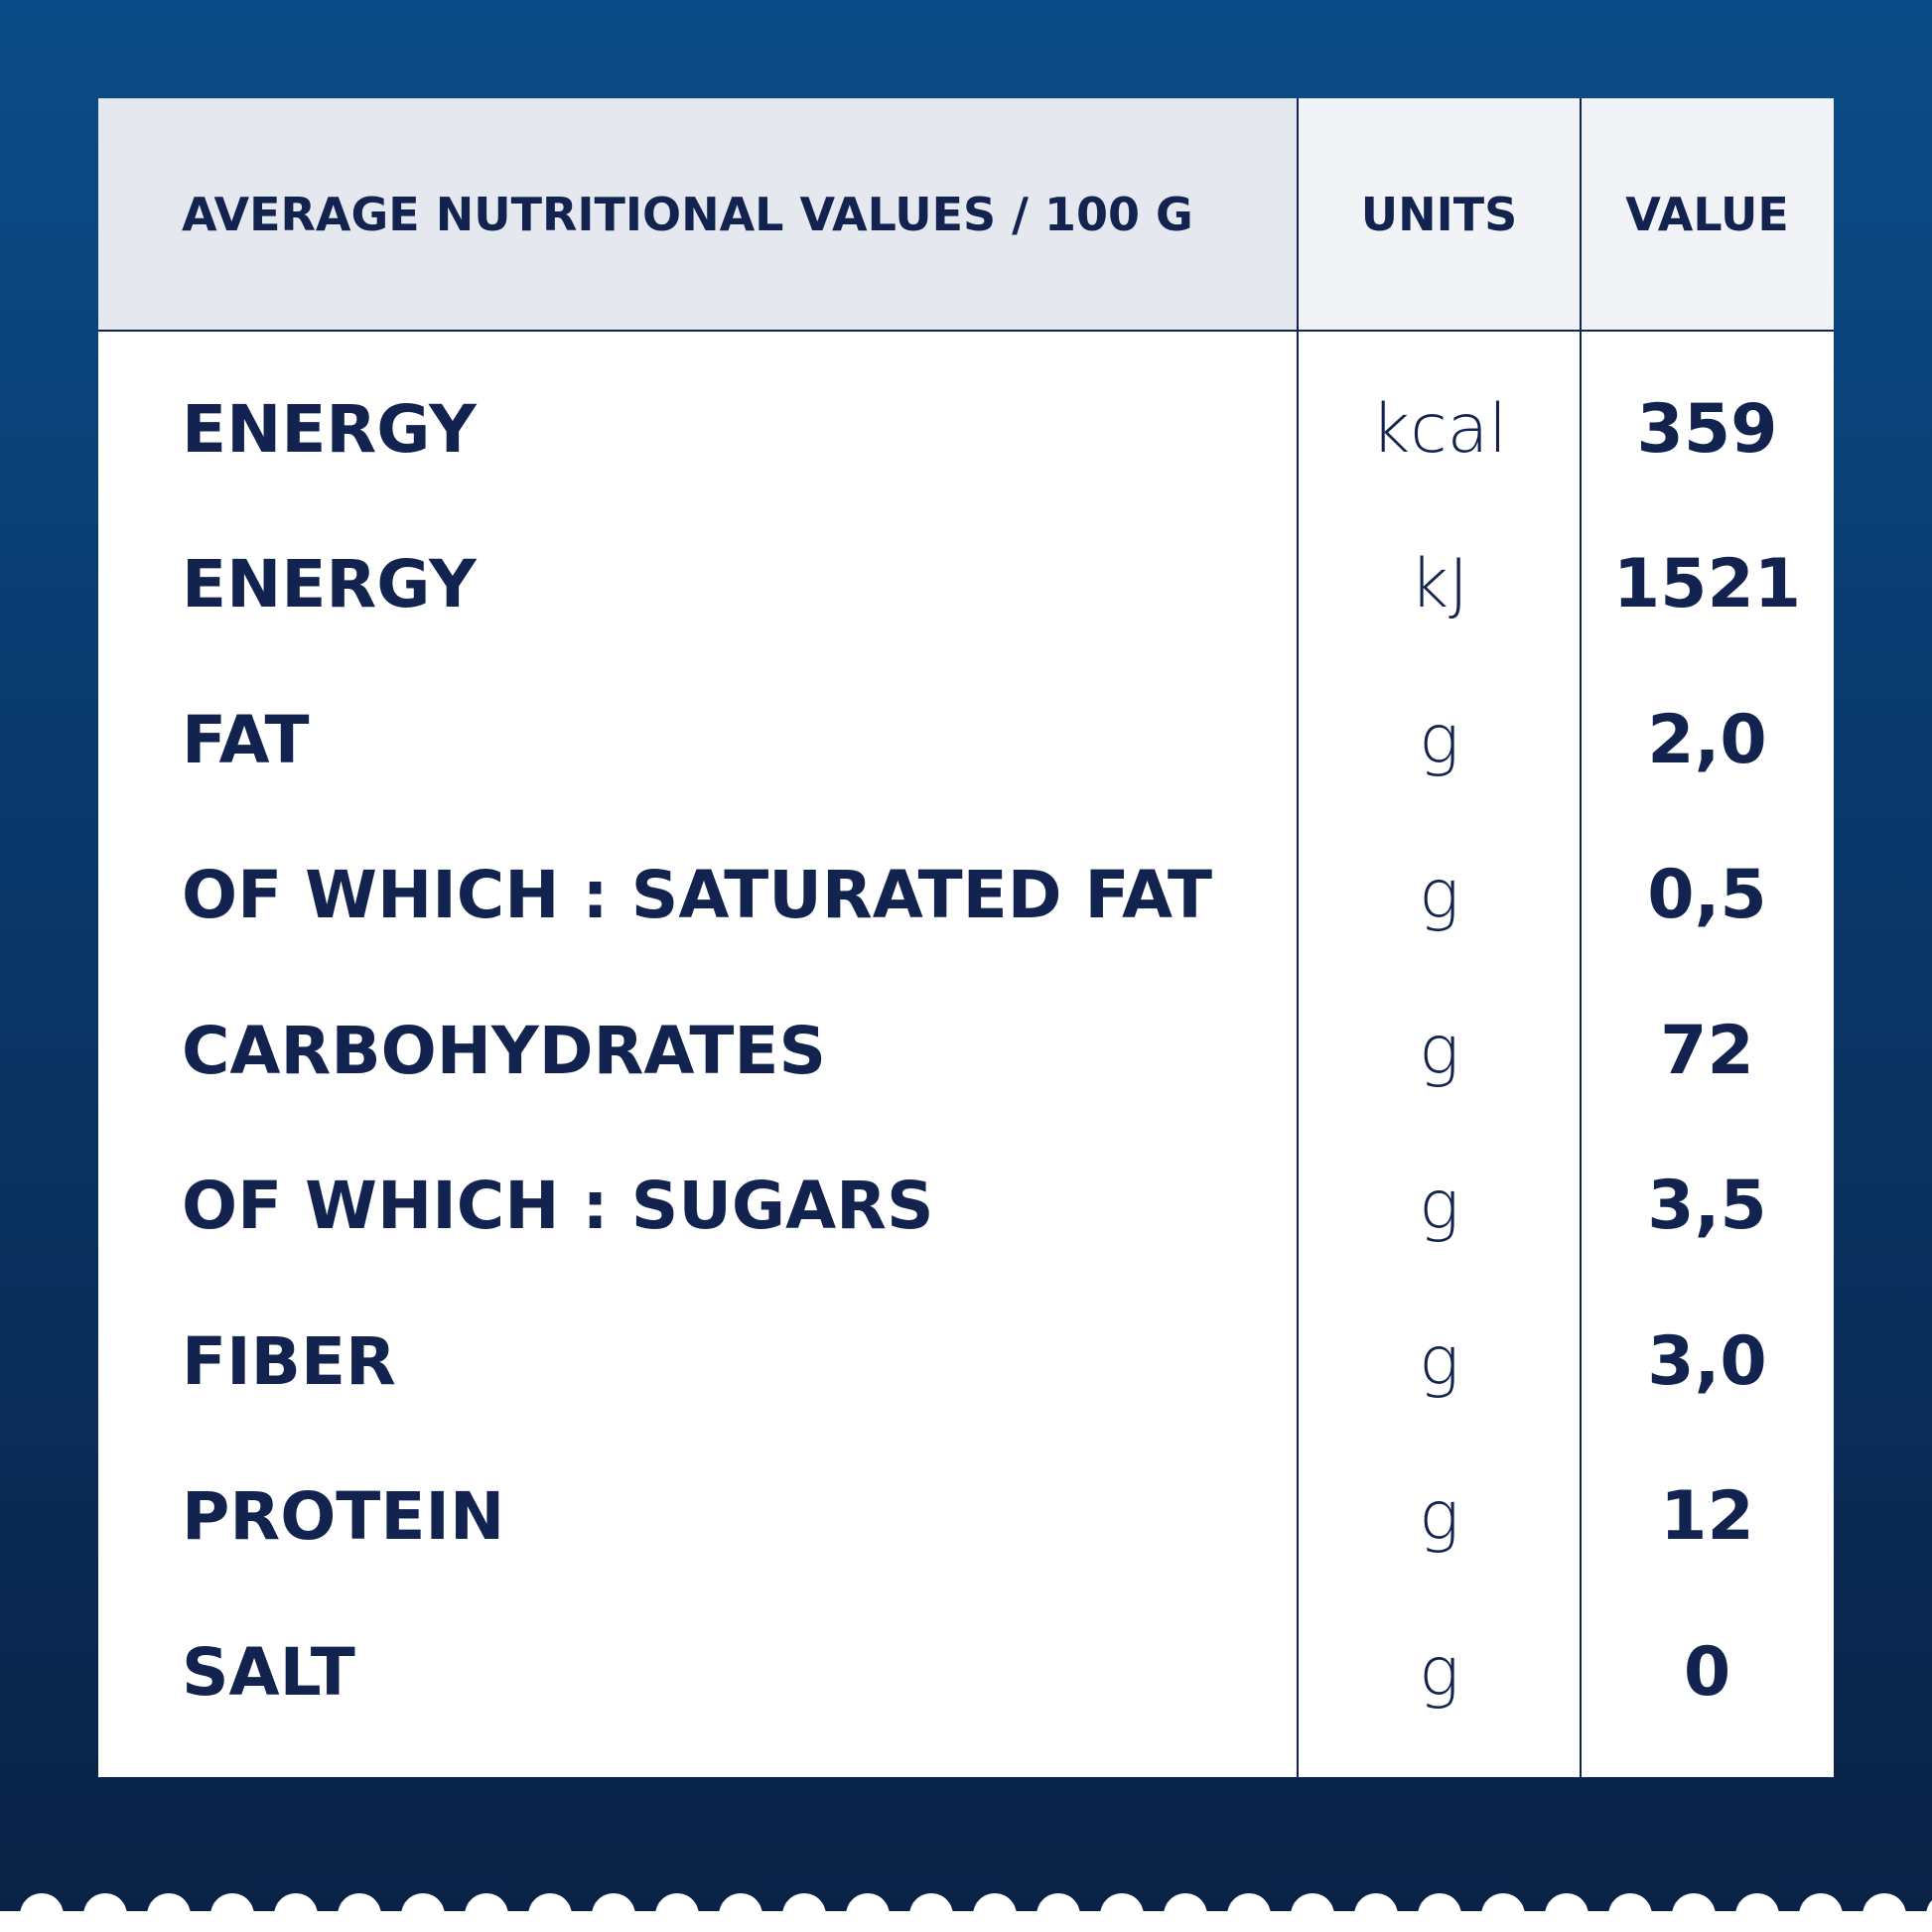 The image size is (1932, 1932). I want to click on header-divider, so click(966, 331).